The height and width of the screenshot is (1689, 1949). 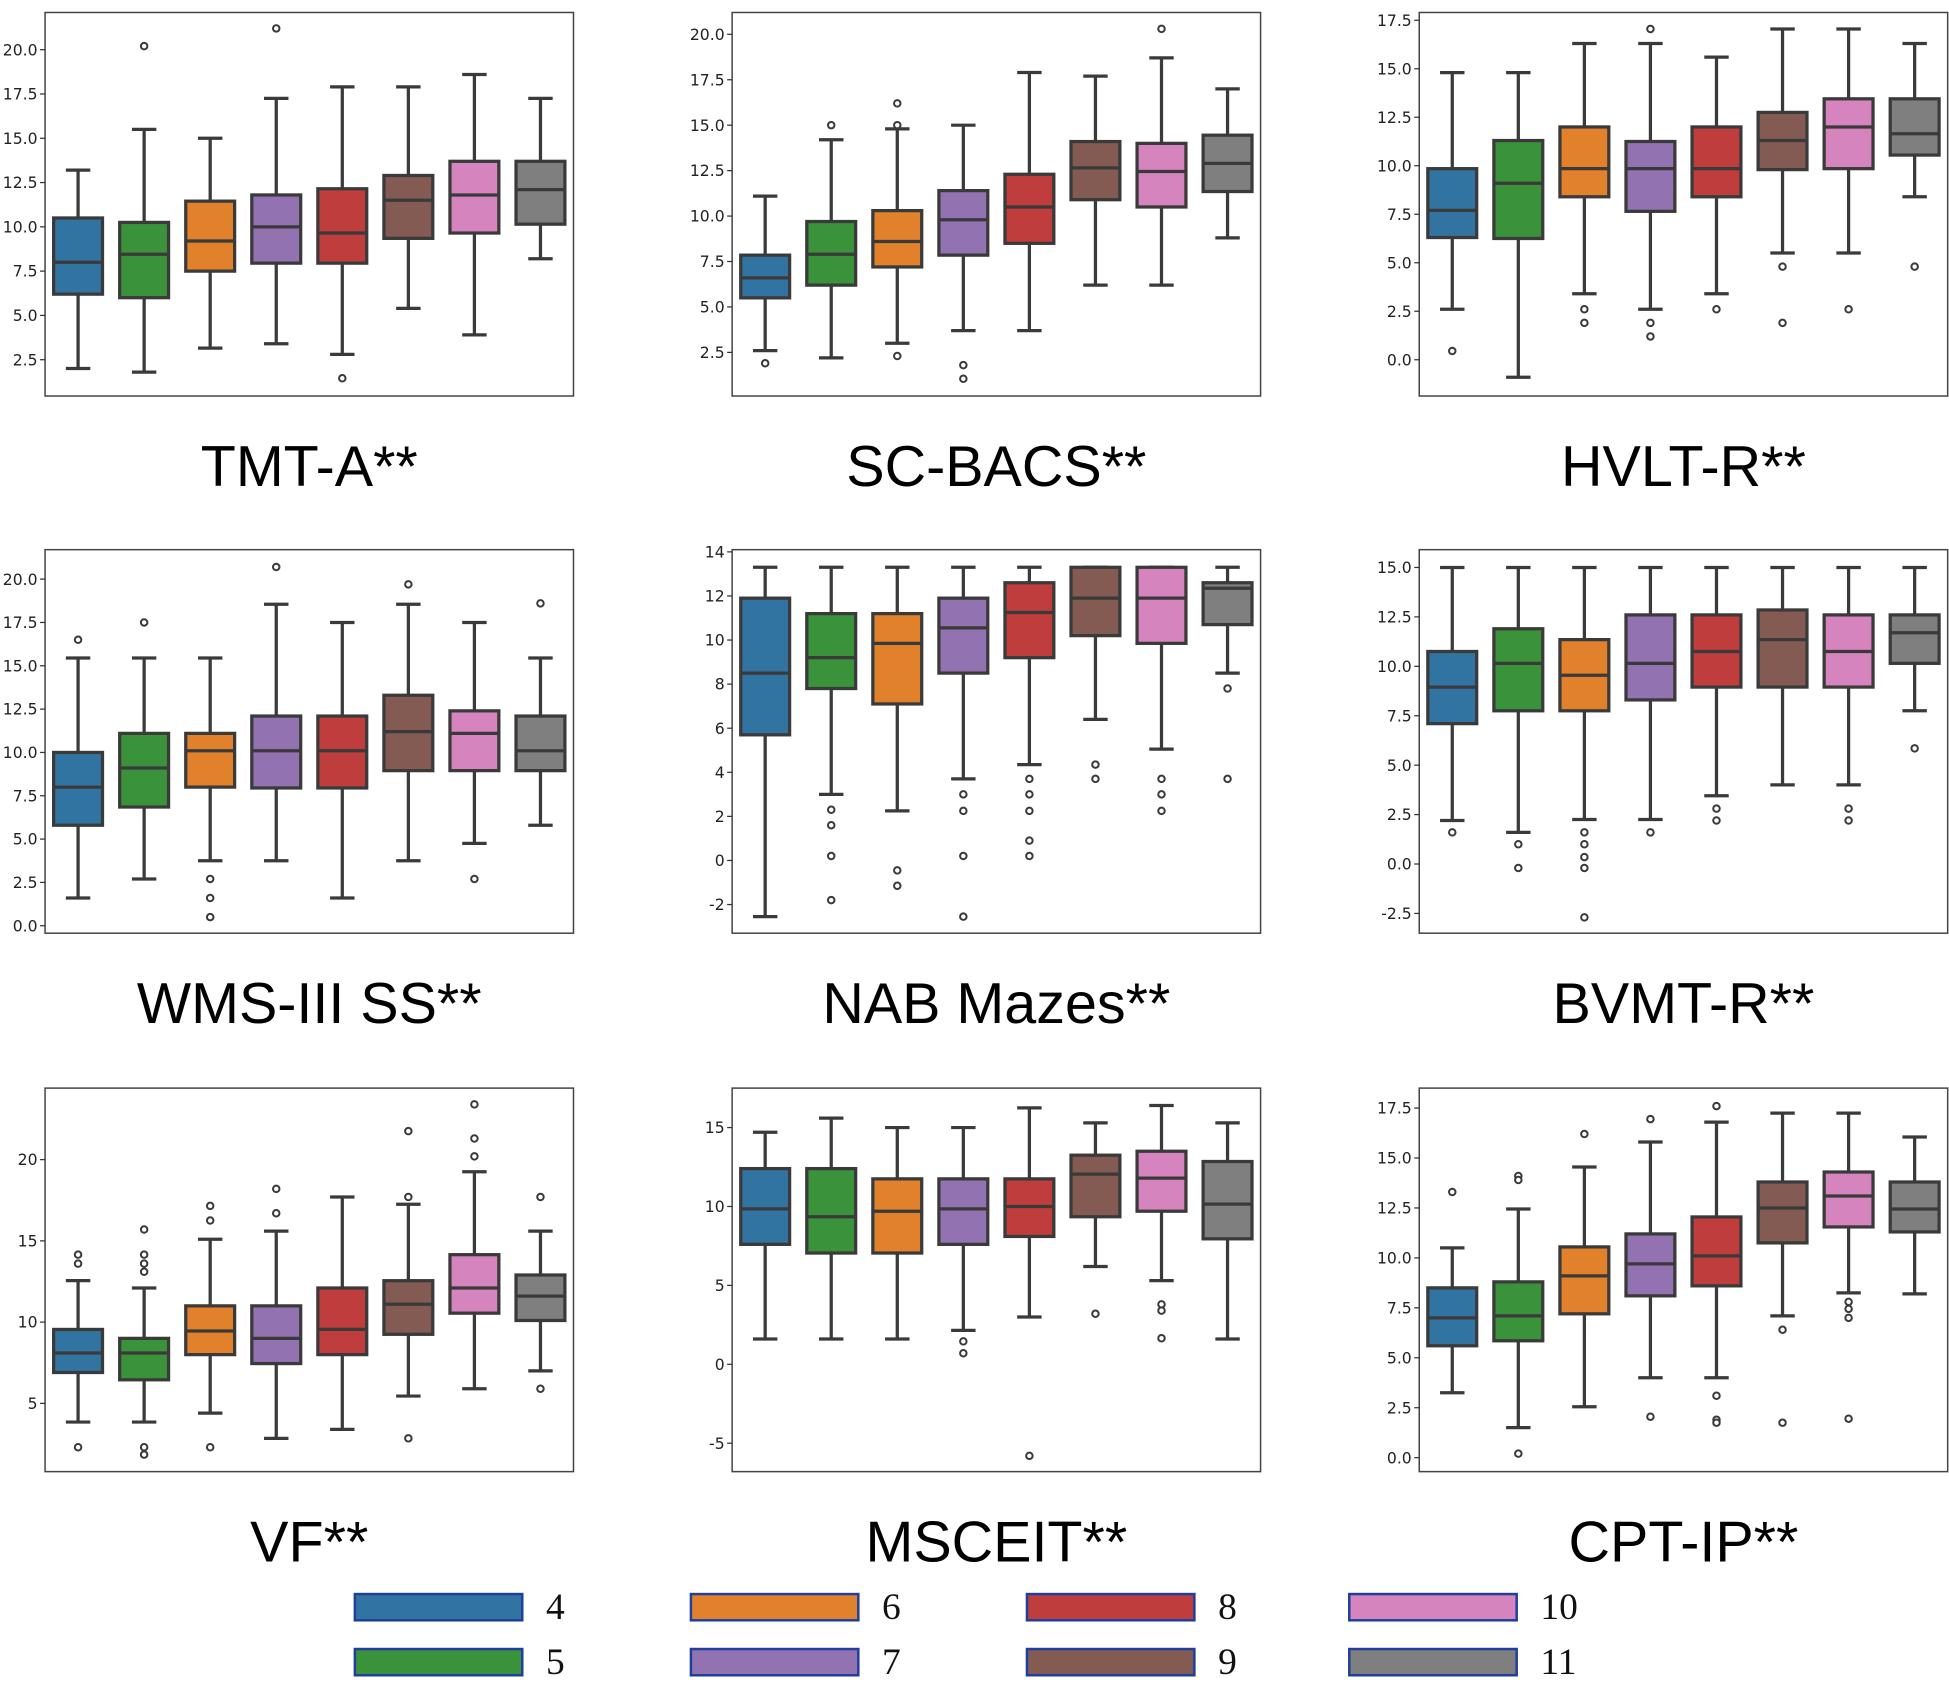 I want to click on legend-item-10: 10, so click(x=1463, y=1607).